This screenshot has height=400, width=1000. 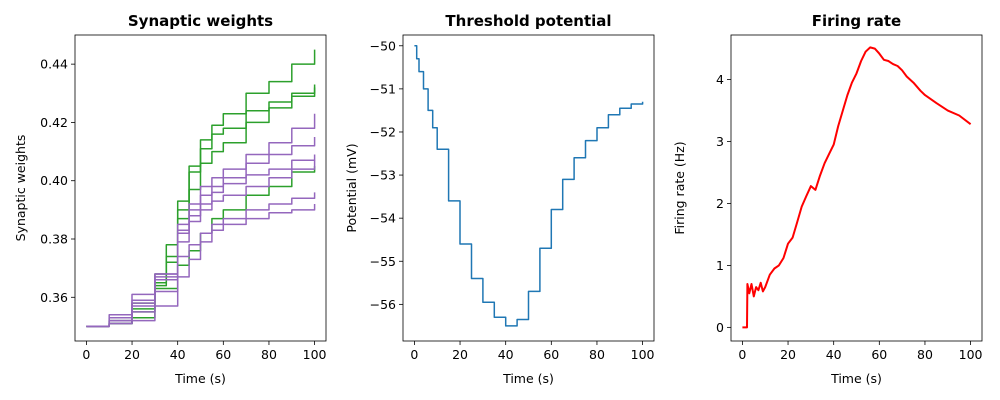 I want to click on y-tick-label: 0, so click(x=720, y=327).